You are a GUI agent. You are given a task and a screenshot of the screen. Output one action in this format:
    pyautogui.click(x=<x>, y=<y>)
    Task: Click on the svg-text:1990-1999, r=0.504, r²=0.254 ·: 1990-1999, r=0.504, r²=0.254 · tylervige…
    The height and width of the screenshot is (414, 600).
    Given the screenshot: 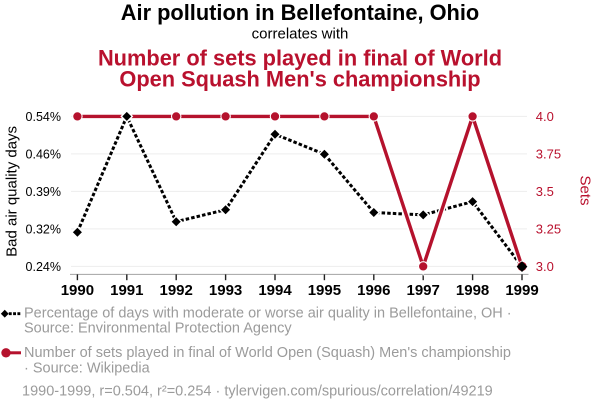 What is the action you would take?
    pyautogui.click(x=257, y=391)
    